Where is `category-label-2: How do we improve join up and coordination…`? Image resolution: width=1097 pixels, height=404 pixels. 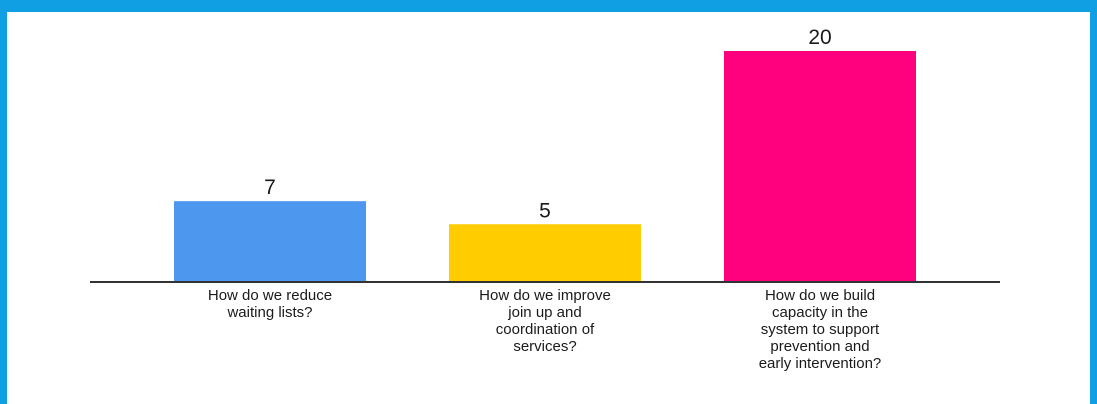
category-label-2: How do we improve join up and coordination… is located at coordinates (545, 321).